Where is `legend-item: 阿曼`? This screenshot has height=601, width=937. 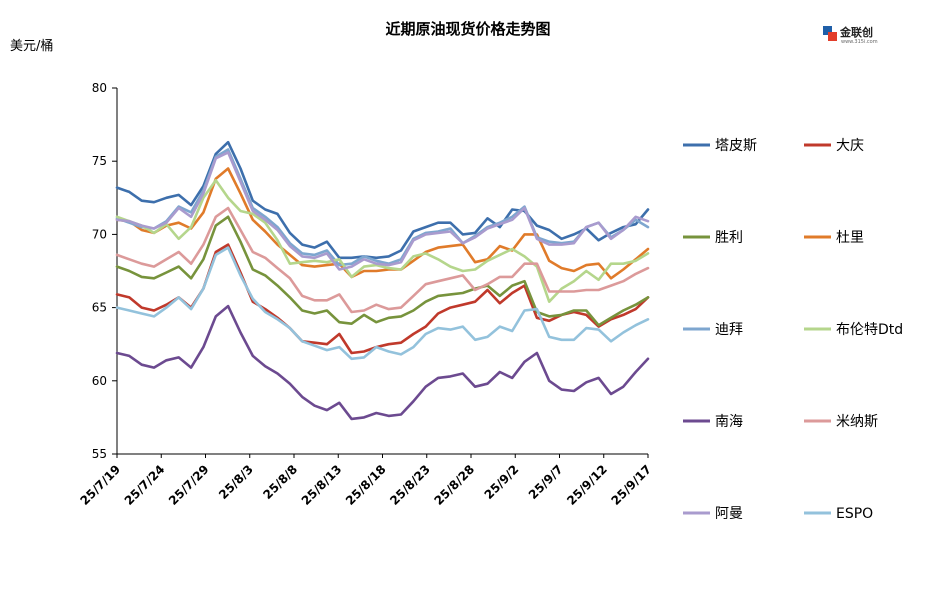 legend-item: 阿曼 is located at coordinates (713, 514).